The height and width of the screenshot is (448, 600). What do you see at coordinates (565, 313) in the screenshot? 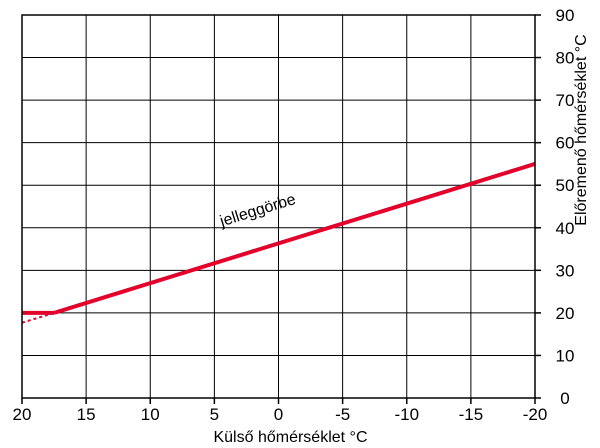
I see `y-tick-label: 20` at bounding box center [565, 313].